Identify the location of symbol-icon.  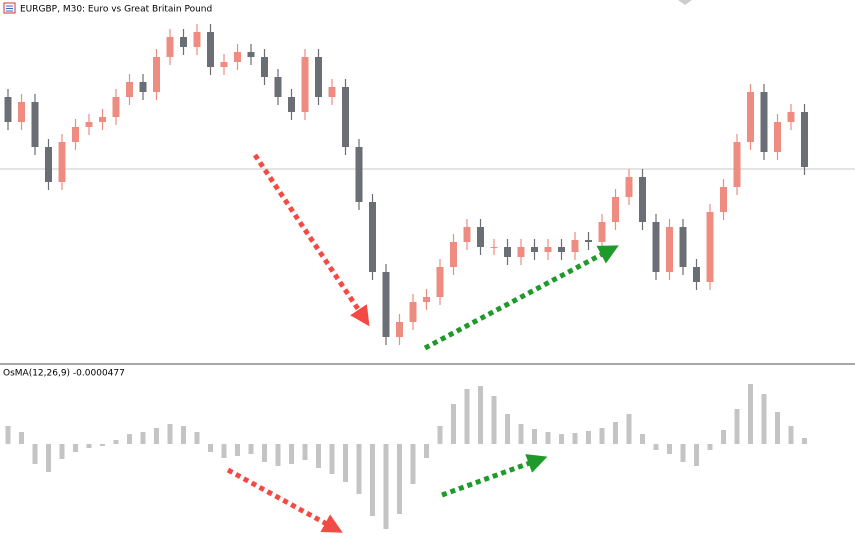
(9, 8).